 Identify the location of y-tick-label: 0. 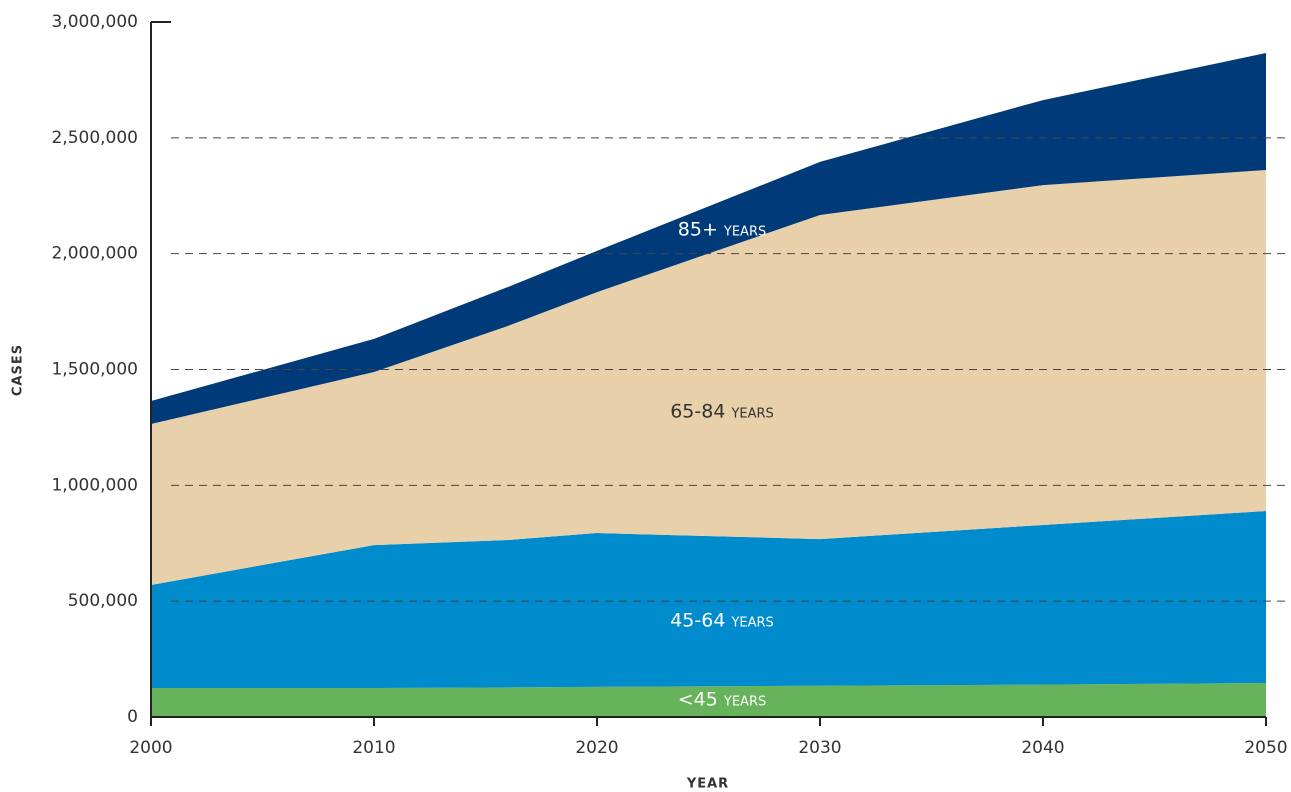
(132, 717).